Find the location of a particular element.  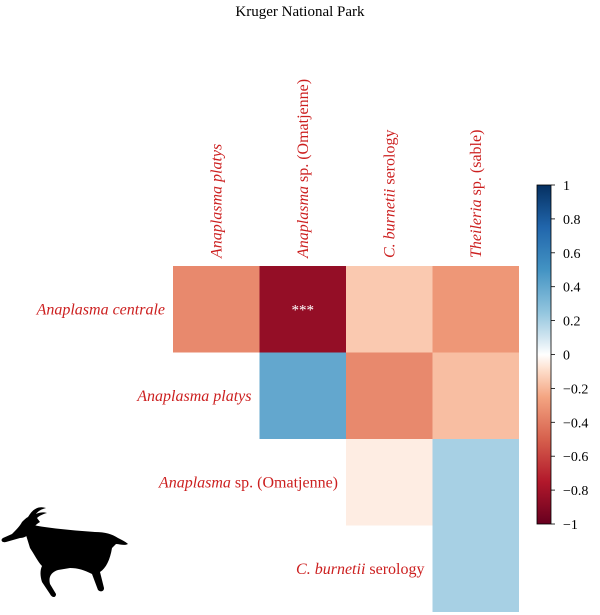

column-label: Theileria sp. (sable) is located at coordinates (476, 194).